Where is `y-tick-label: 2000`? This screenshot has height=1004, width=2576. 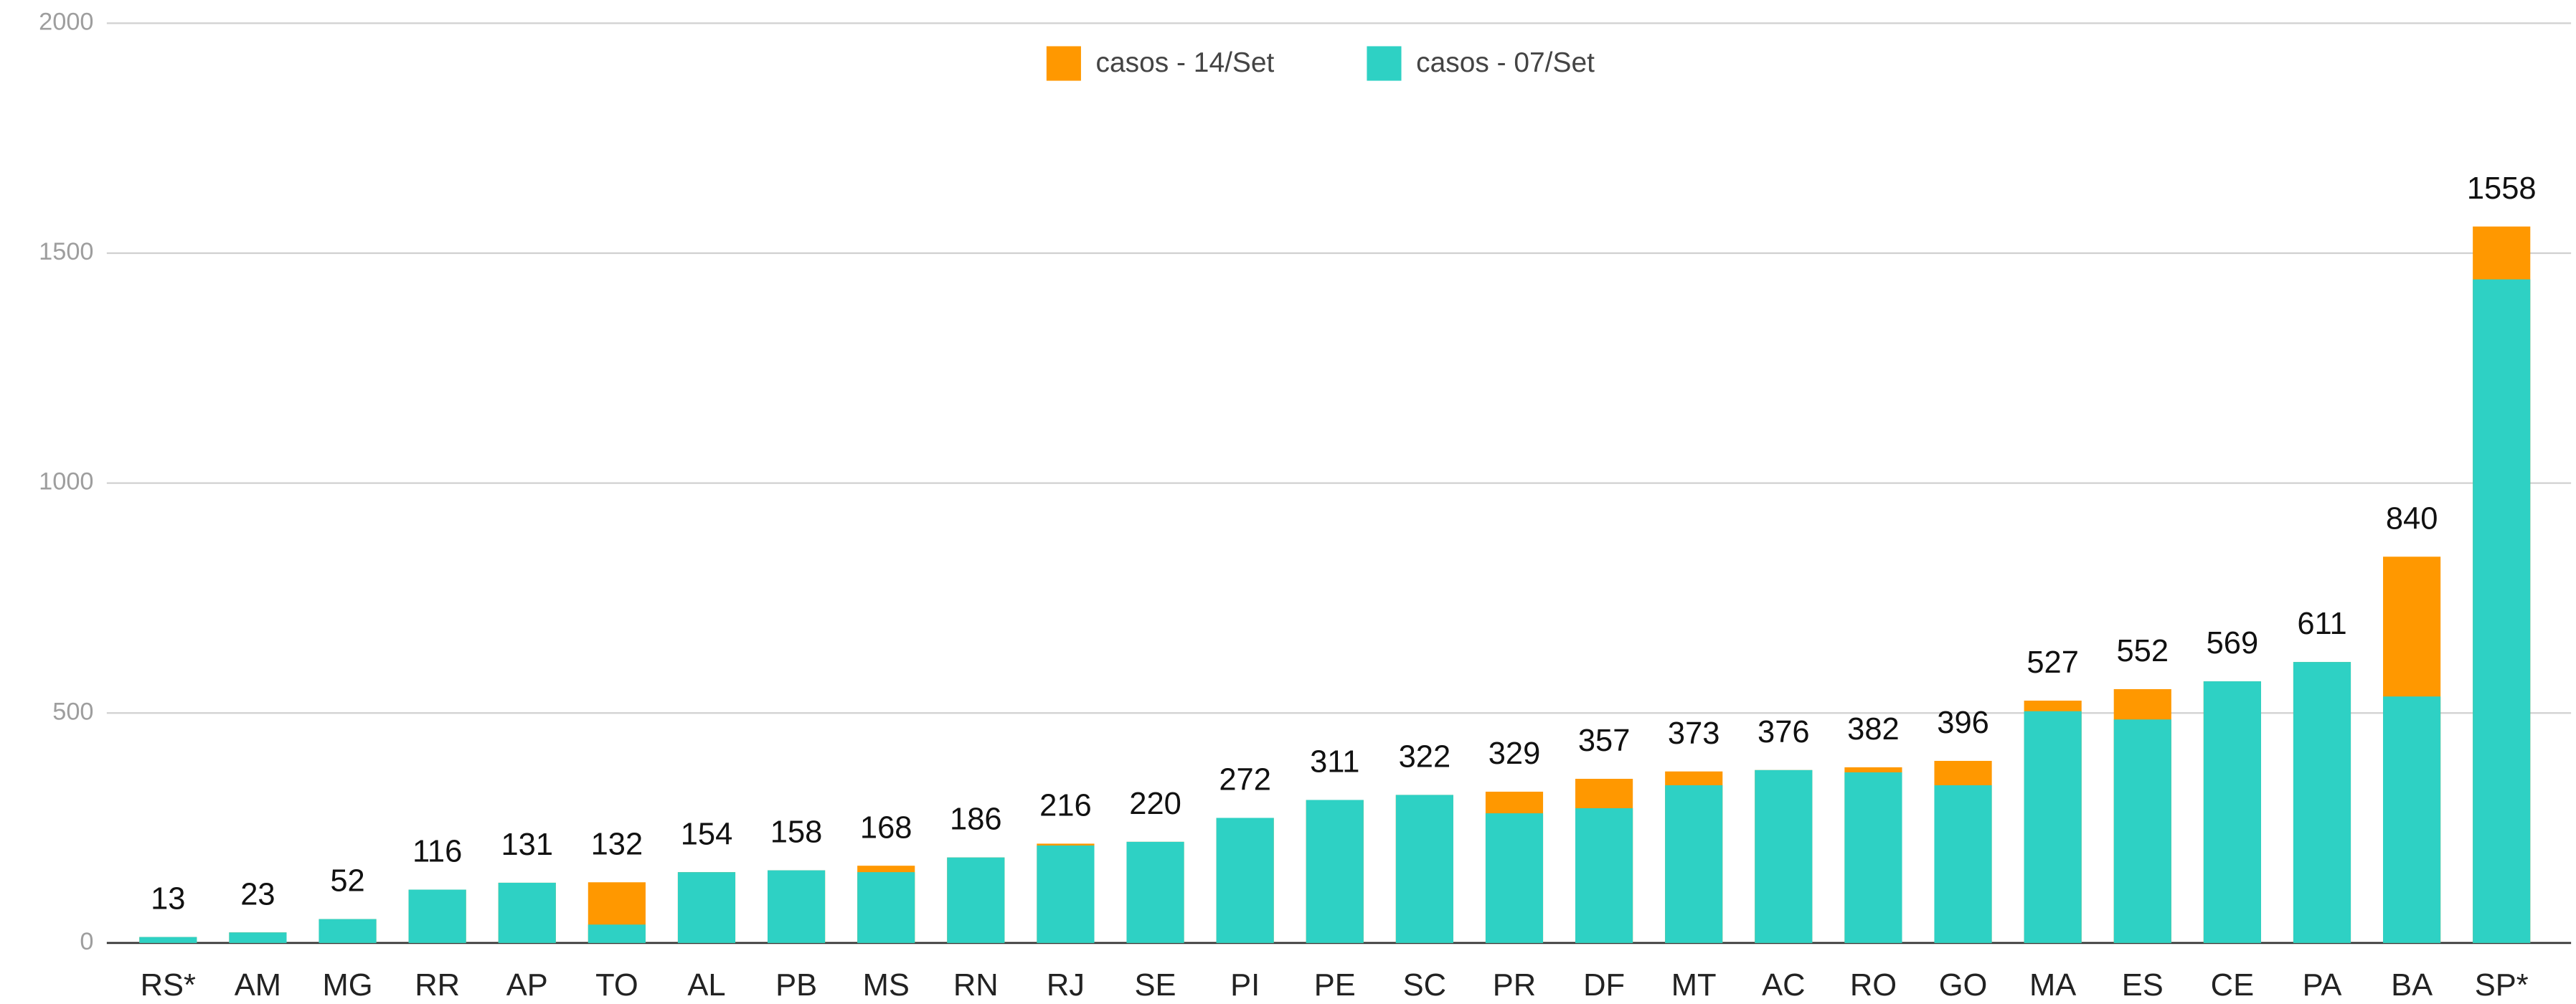 y-tick-label: 2000 is located at coordinates (66, 22).